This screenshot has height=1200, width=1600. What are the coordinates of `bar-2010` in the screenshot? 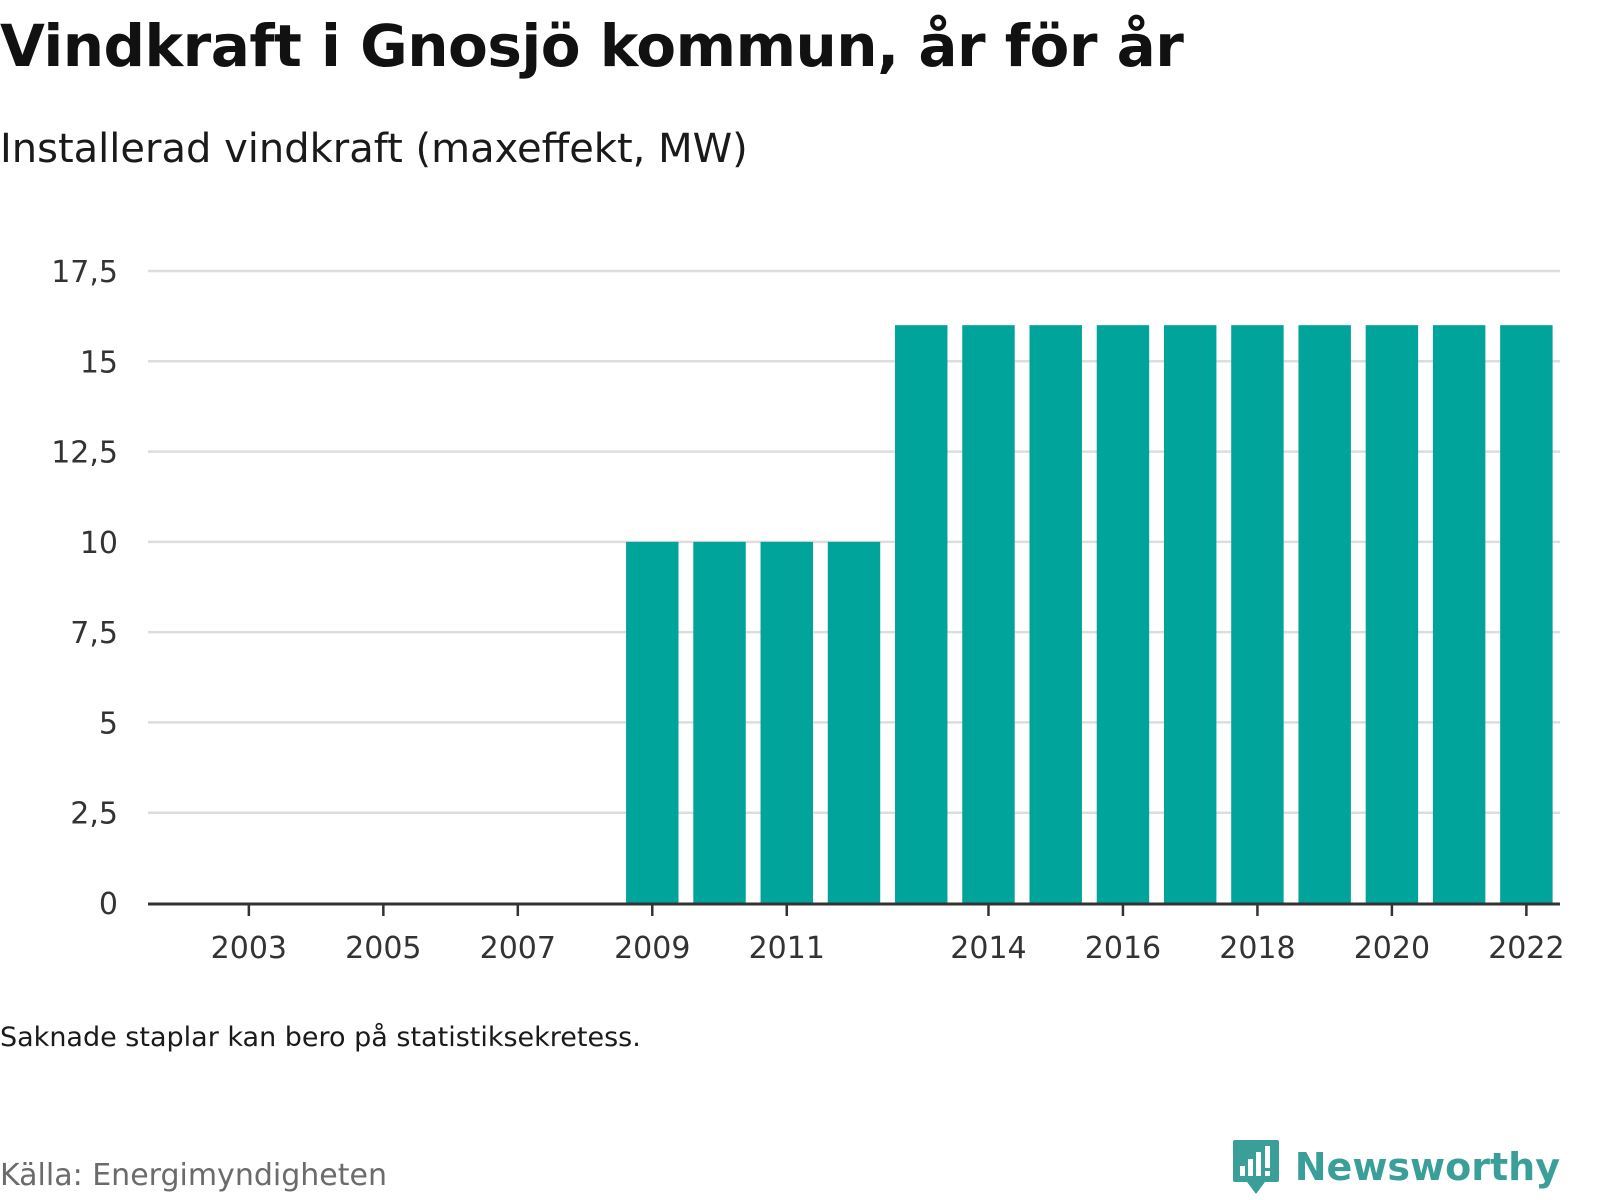 It's located at (719, 722).